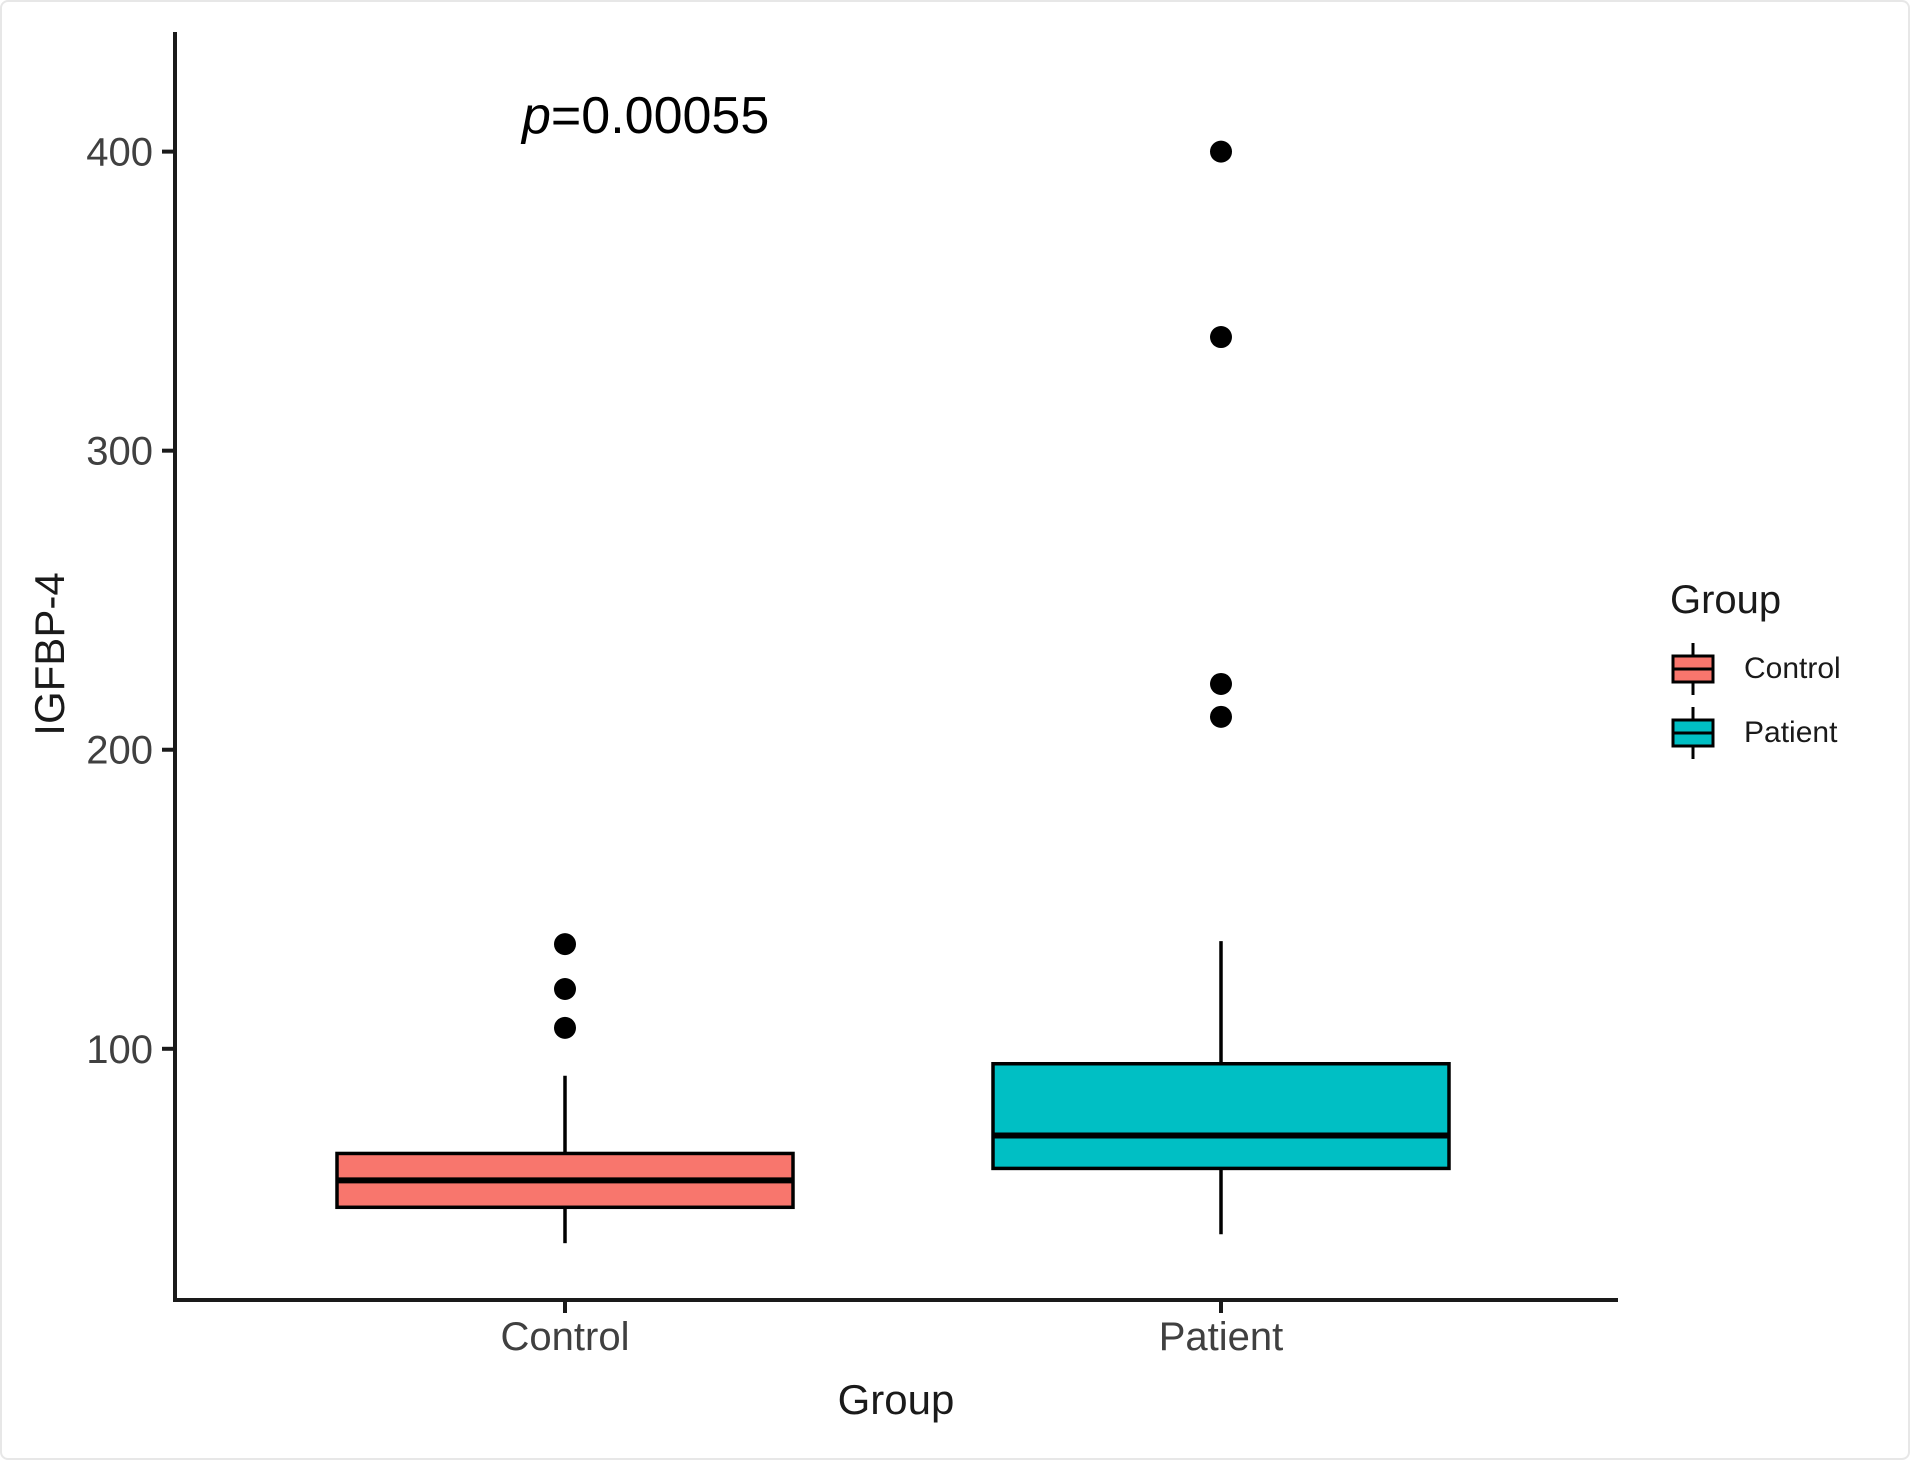 The image size is (1910, 1460). What do you see at coordinates (1693, 669) in the screenshot?
I see `boxplot-key-control-icon` at bounding box center [1693, 669].